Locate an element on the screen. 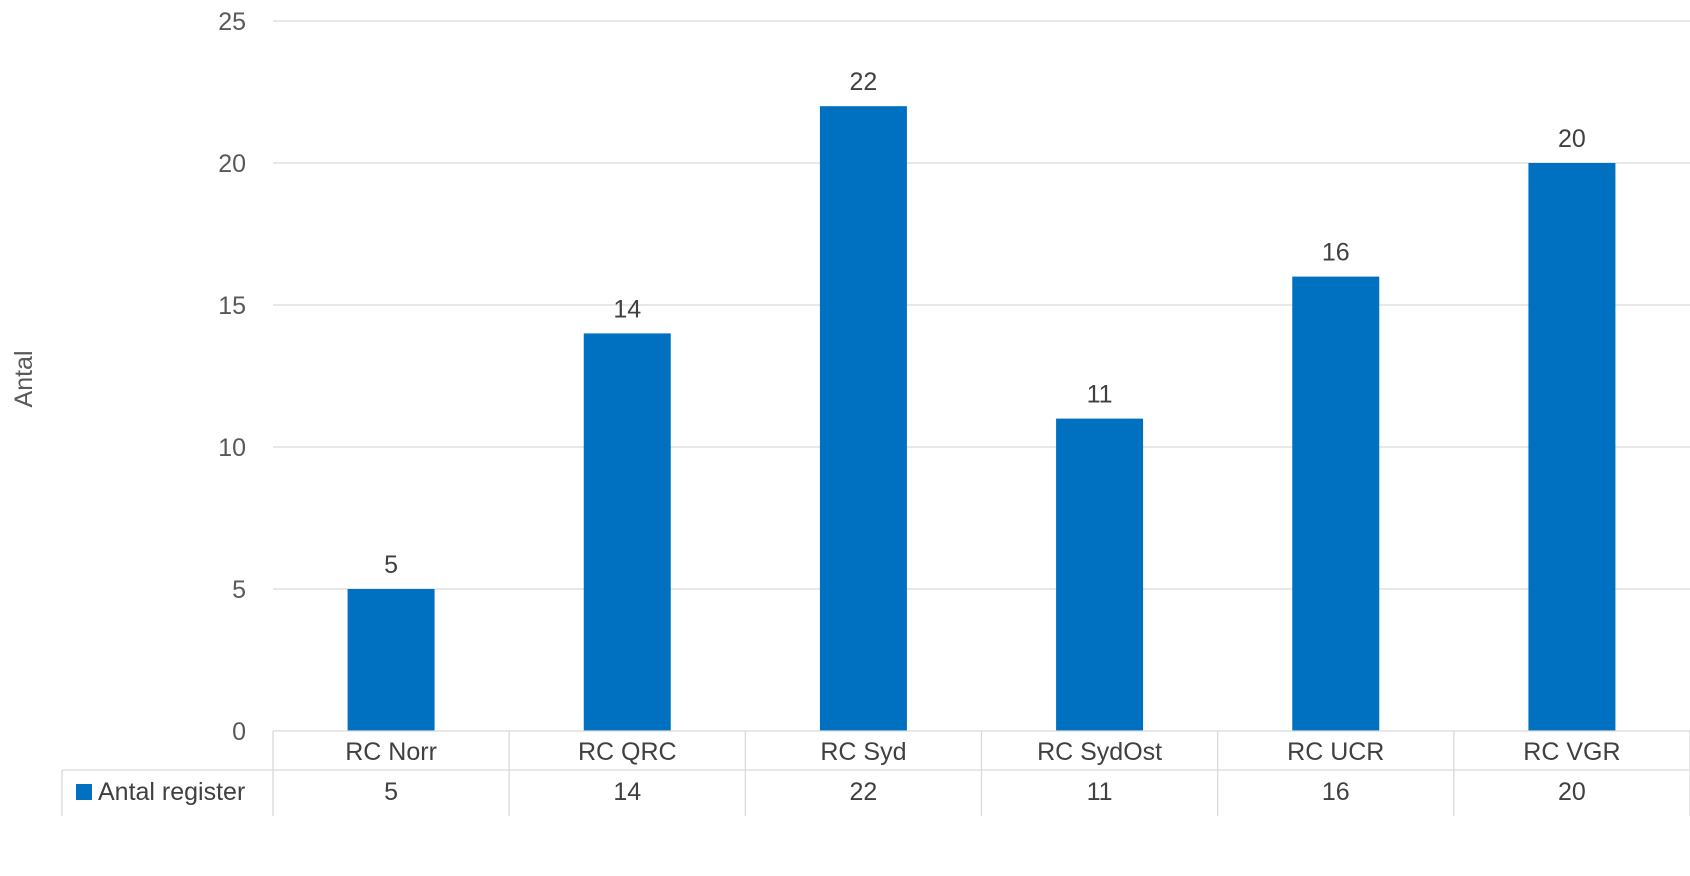 The width and height of the screenshot is (1690, 876). y-tick-label-15: 15 is located at coordinates (232, 306).